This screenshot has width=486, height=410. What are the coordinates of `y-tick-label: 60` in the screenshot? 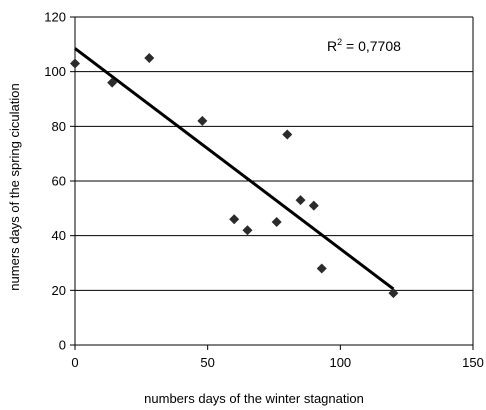 It's located at (59, 181).